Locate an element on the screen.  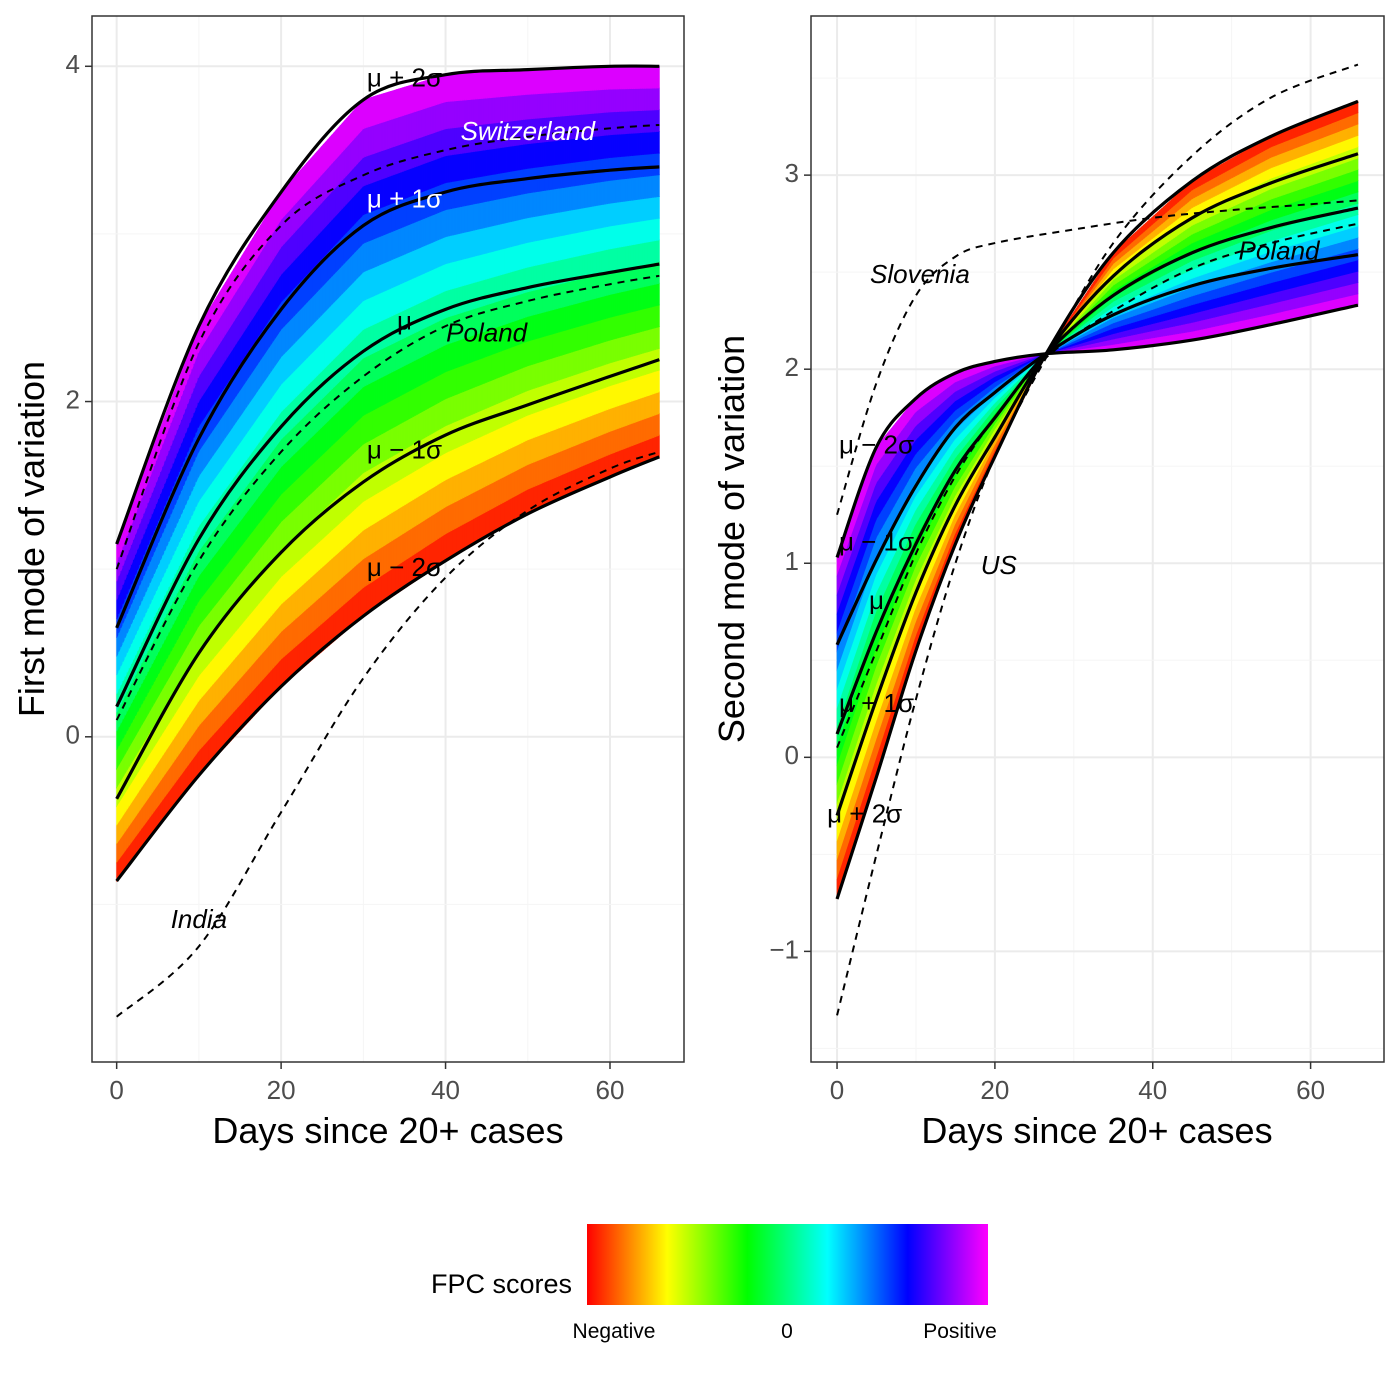
annotation-label: Poland is located at coordinates (487, 332).